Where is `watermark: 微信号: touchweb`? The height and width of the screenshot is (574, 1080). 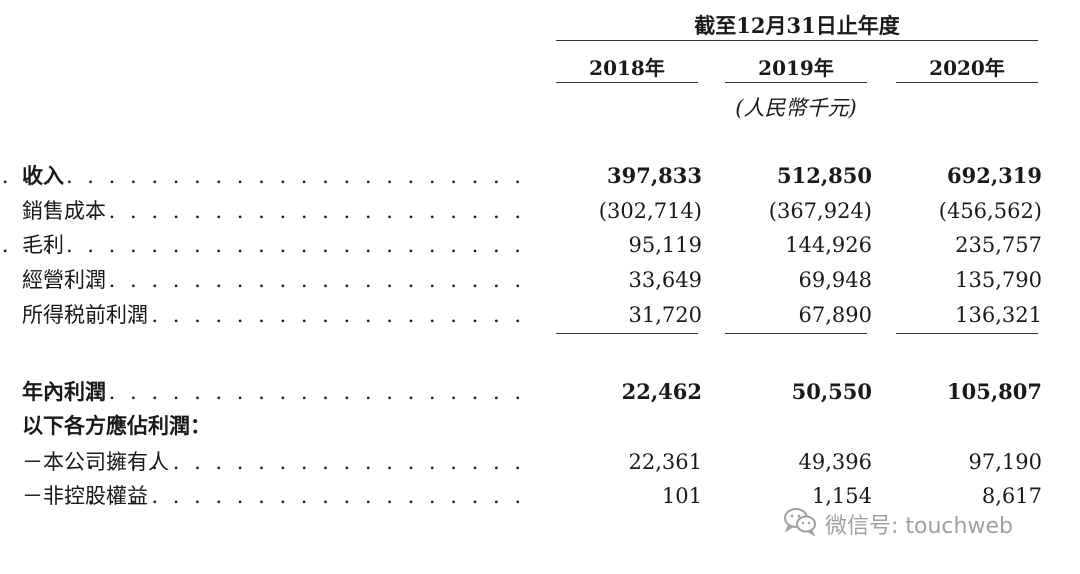 watermark: 微信号: touchweb is located at coordinates (898, 524).